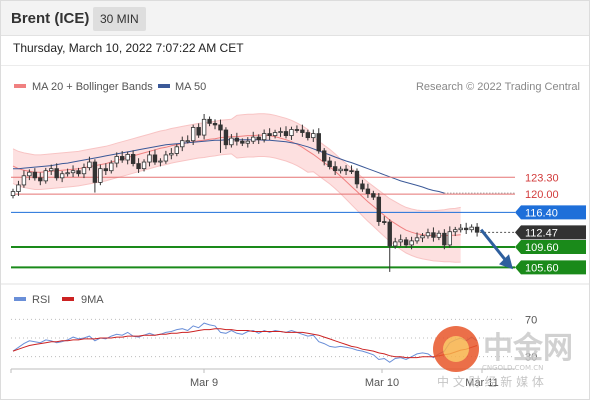 The image size is (590, 400). What do you see at coordinates (541, 213) in the screenshot?
I see `pivot-label: 116.40` at bounding box center [541, 213].